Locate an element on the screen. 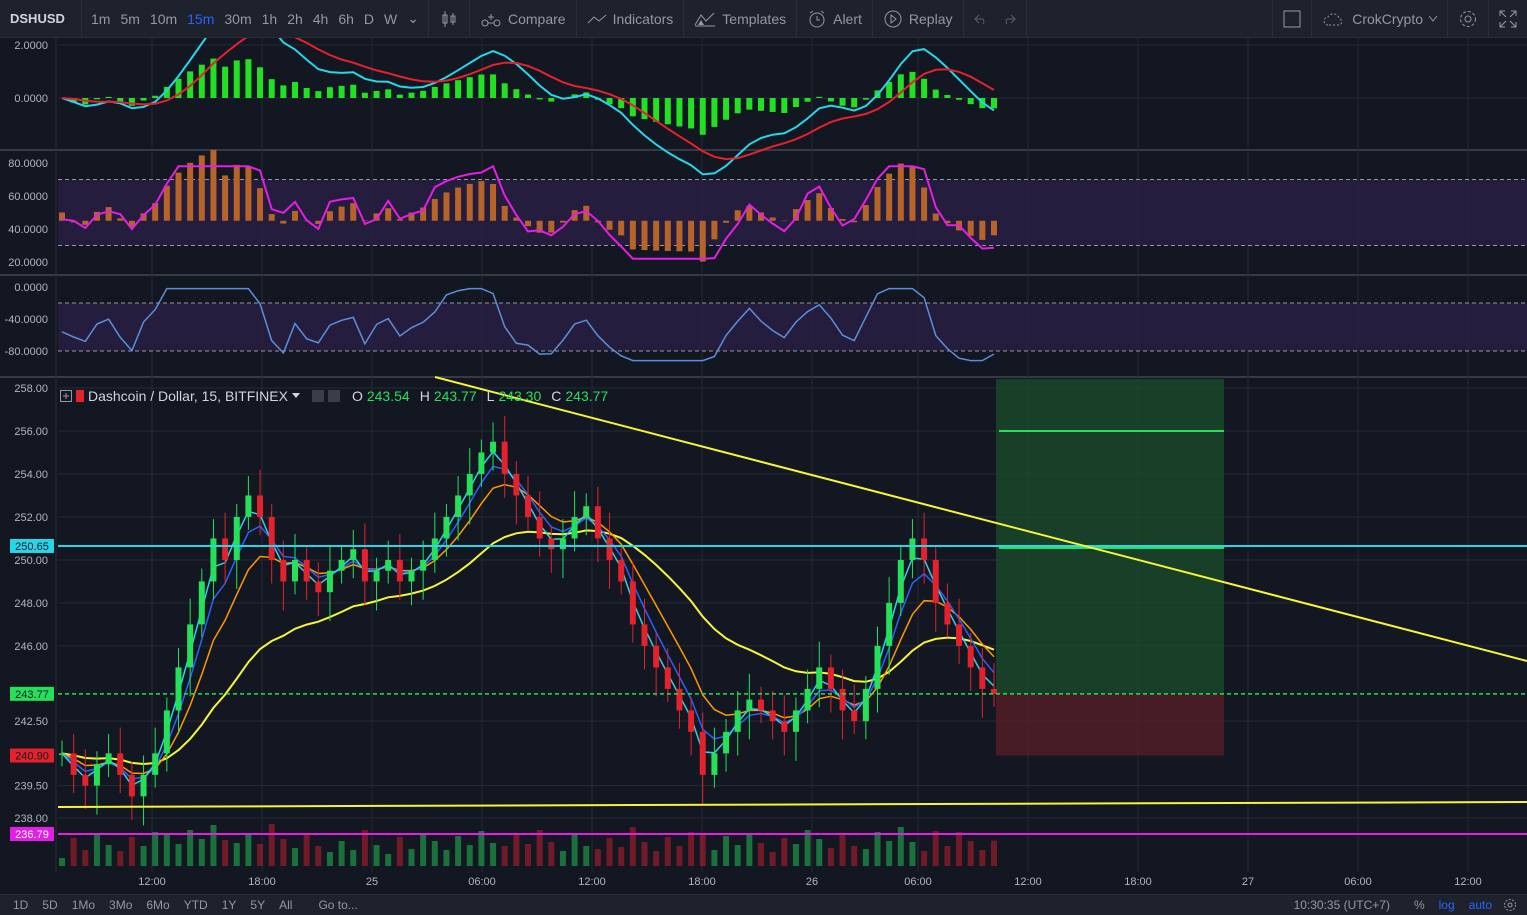 Image resolution: width=1527 pixels, height=915 pixels. chart-type-button is located at coordinates (449, 18).